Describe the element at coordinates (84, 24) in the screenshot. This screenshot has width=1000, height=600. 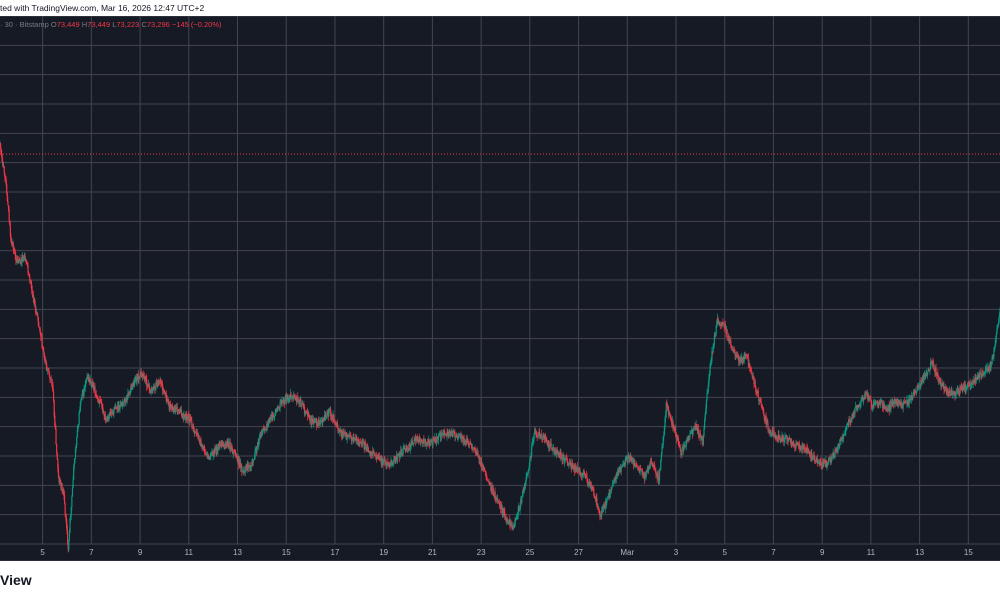
I see `high-label: H` at that location.